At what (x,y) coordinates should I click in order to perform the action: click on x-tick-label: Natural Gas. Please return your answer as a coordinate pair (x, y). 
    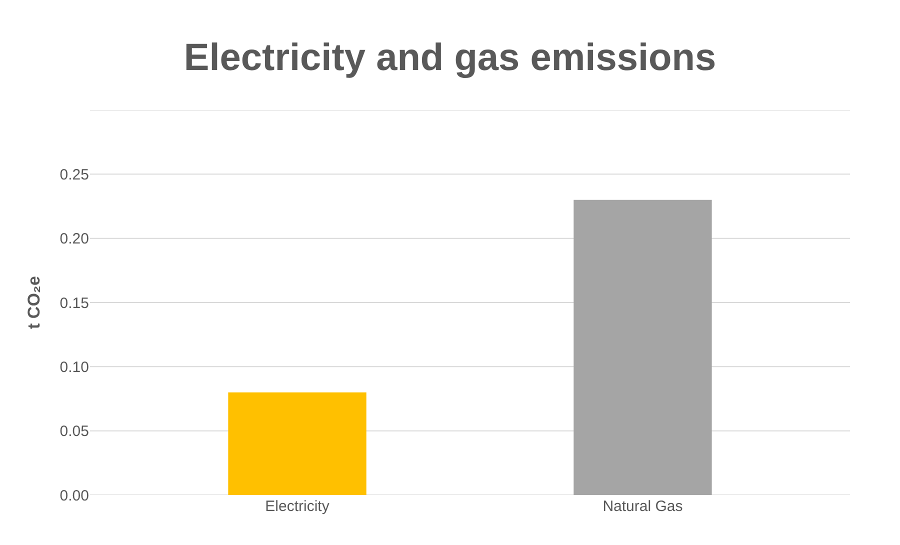
    Looking at the image, I should click on (642, 506).